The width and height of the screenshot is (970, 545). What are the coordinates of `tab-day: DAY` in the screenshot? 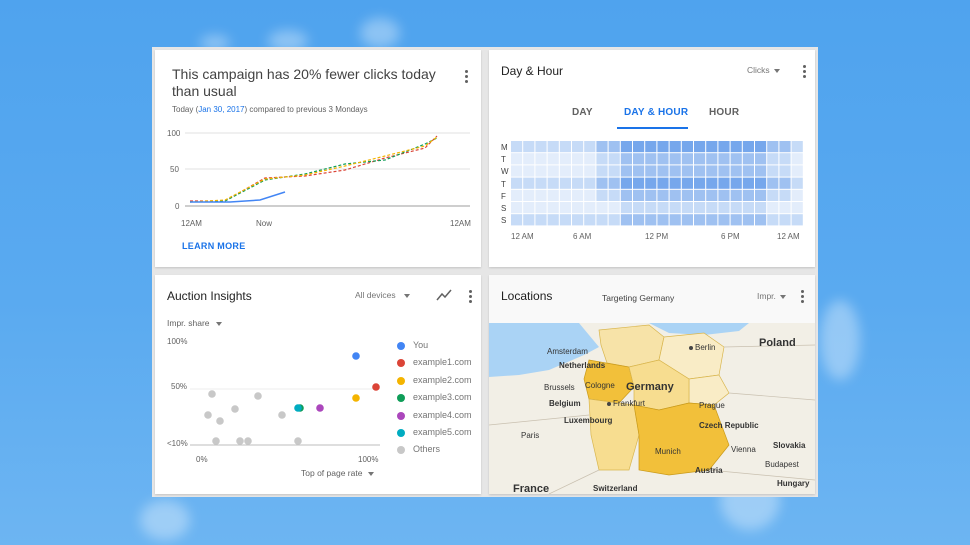 It's located at (582, 112).